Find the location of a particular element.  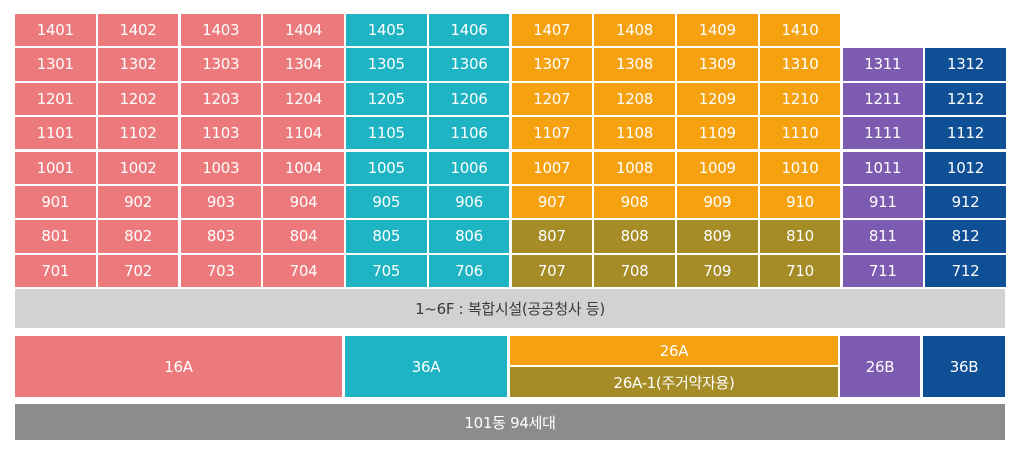

unit-cell: 705 is located at coordinates (386, 270).